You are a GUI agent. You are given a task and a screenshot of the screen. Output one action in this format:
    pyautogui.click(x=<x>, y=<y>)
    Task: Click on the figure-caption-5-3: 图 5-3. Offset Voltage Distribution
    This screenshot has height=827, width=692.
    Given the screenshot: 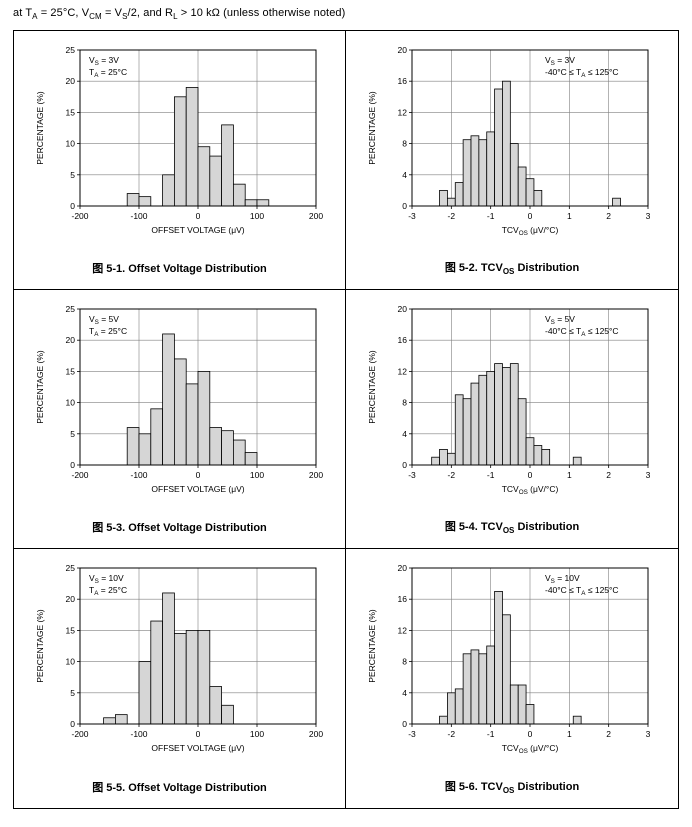 What is the action you would take?
    pyautogui.click(x=179, y=527)
    